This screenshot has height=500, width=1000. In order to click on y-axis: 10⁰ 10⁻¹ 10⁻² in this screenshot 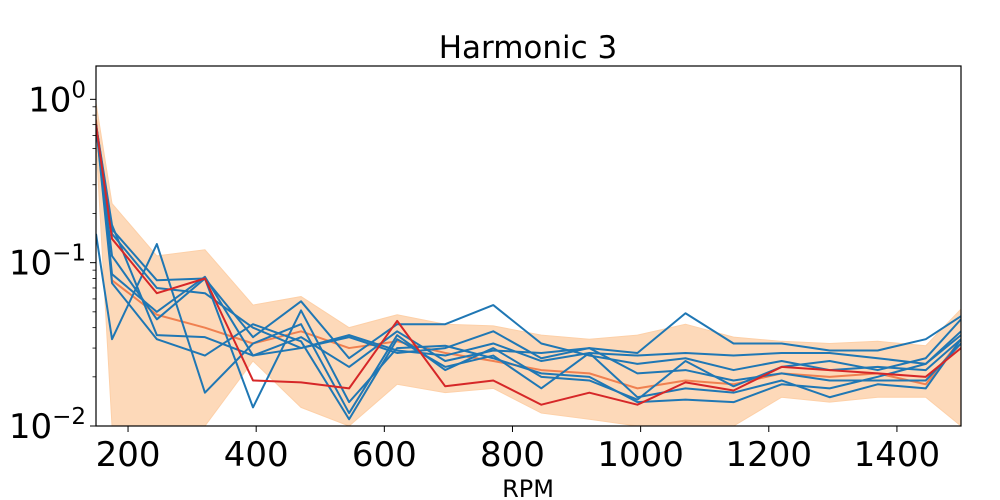, I will do `click(52, 262)`.